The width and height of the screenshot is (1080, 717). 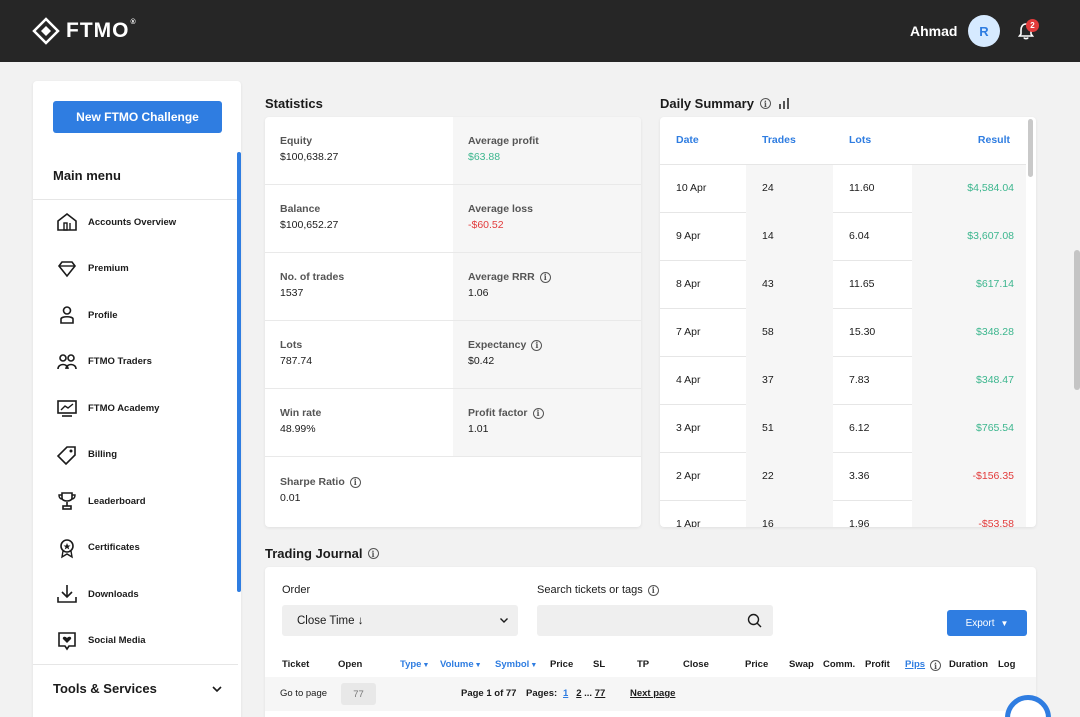 What do you see at coordinates (990, 236) in the screenshot?
I see `cell-result: $3,607.08` at bounding box center [990, 236].